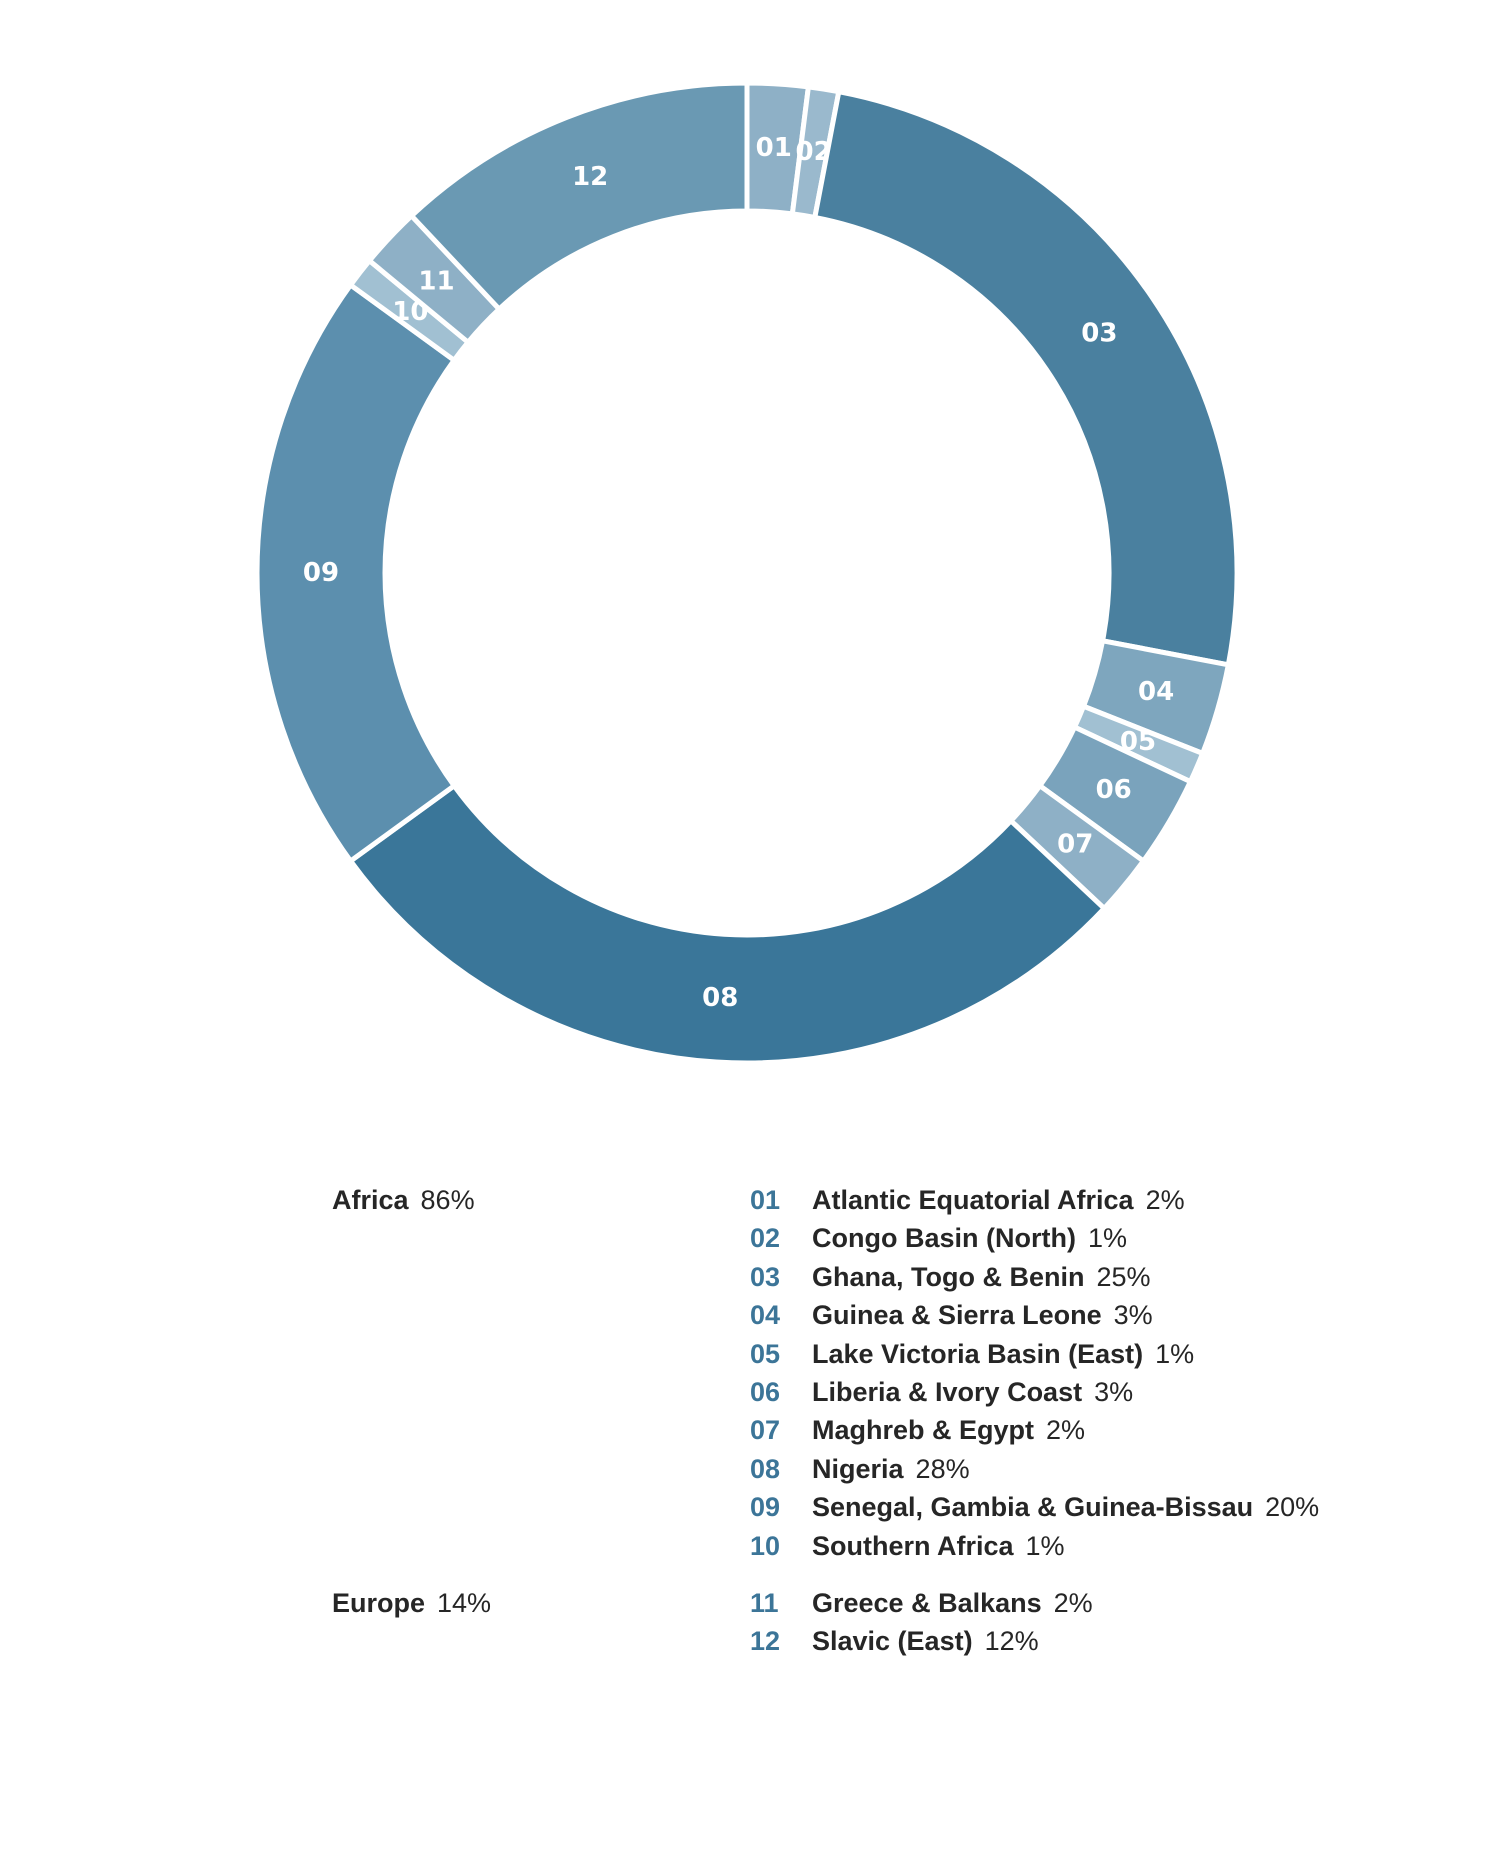  What do you see at coordinates (1292, 1507) in the screenshot?
I see `legend-percent: 20%` at bounding box center [1292, 1507].